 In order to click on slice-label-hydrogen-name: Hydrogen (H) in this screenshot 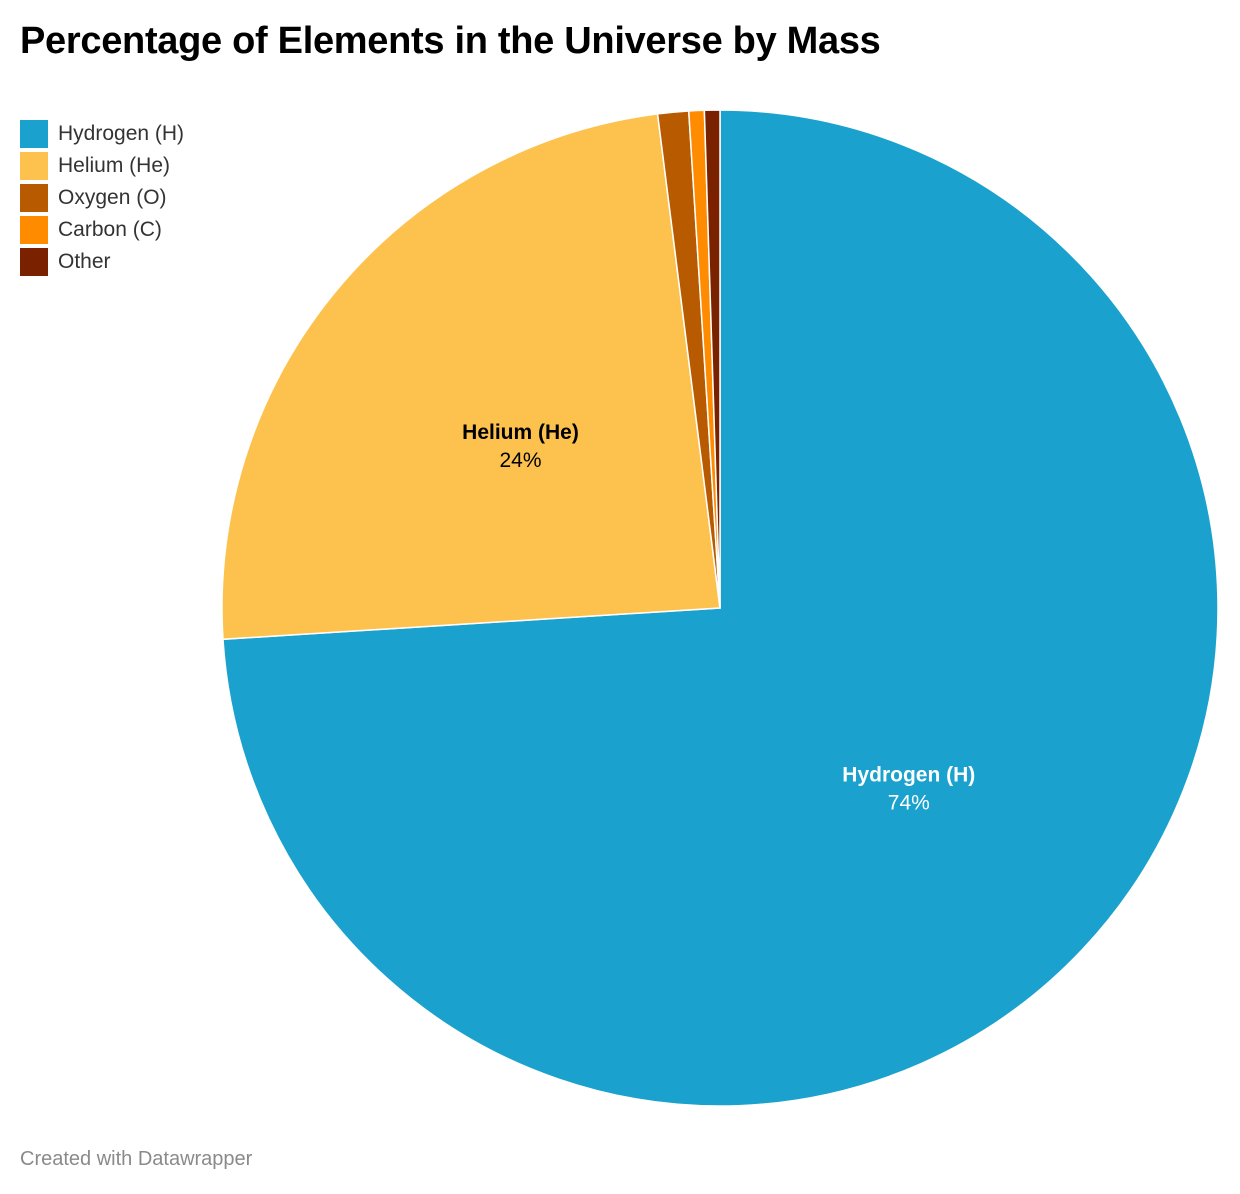, I will do `click(908, 774)`.